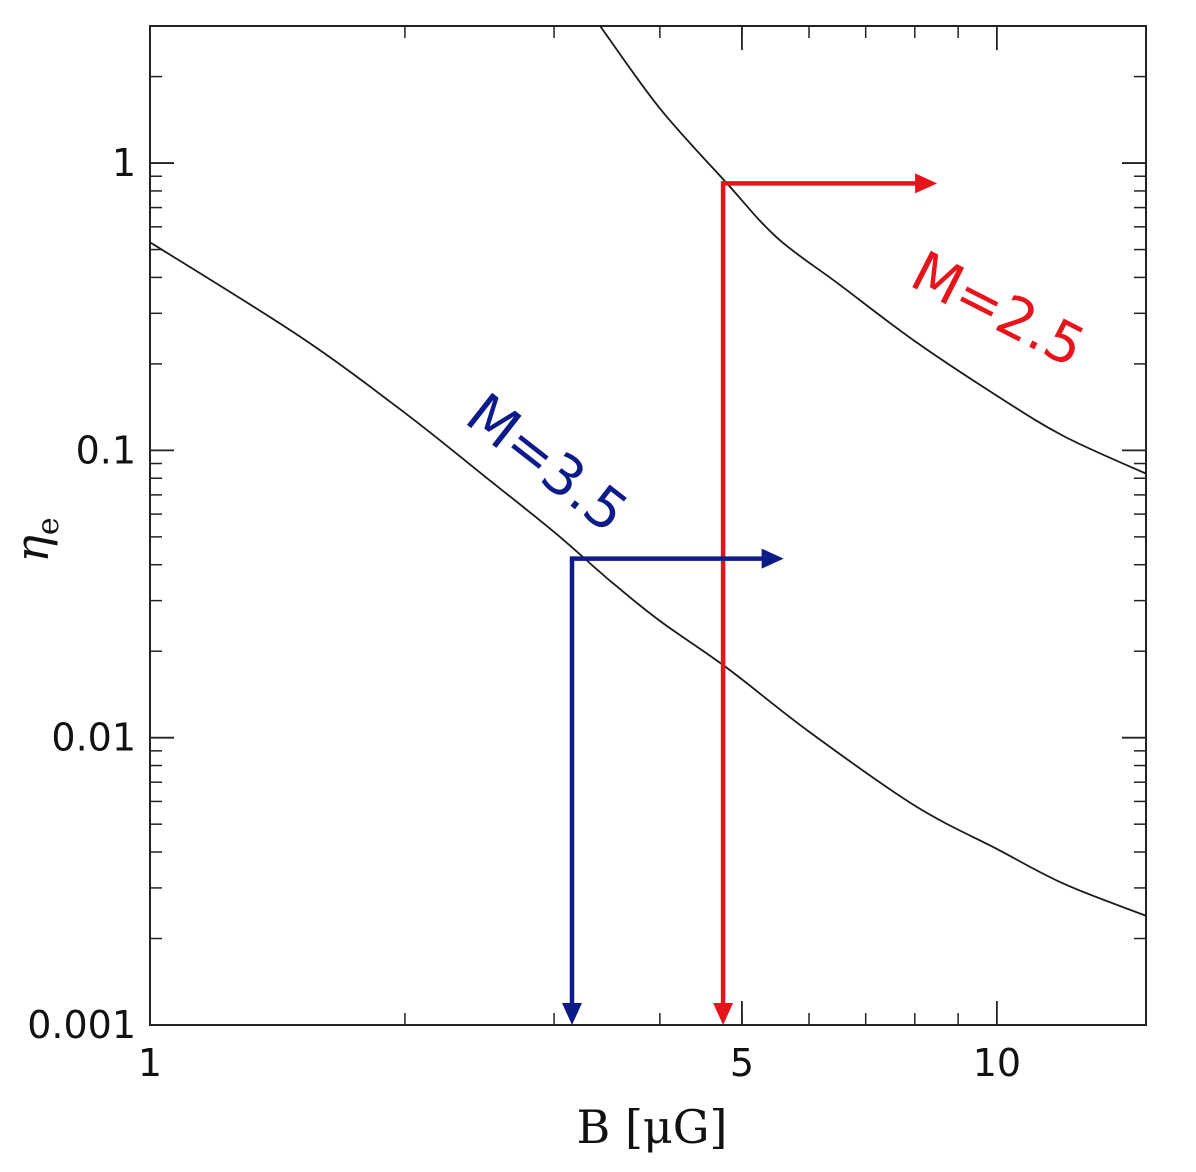  I want to click on x-tick-label: 5, so click(742, 1063).